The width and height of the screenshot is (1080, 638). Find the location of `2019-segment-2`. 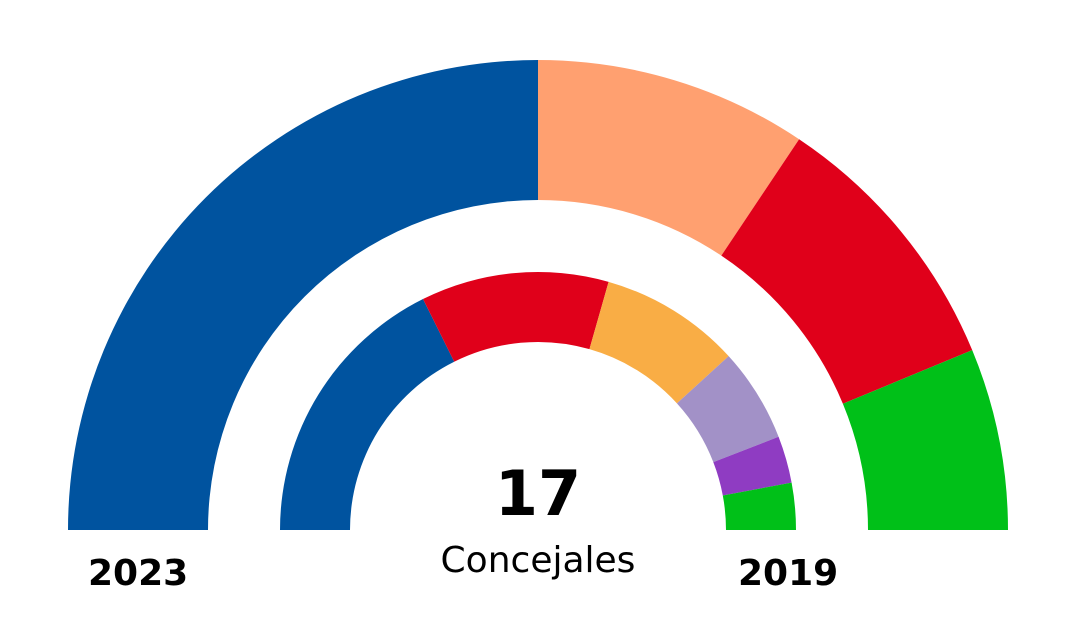

2019-segment-2 is located at coordinates (515, 317).